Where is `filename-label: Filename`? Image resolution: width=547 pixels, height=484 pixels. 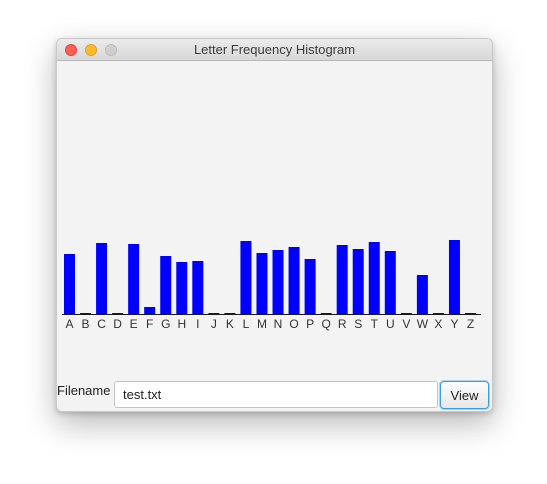
filename-label: Filename is located at coordinates (84, 390).